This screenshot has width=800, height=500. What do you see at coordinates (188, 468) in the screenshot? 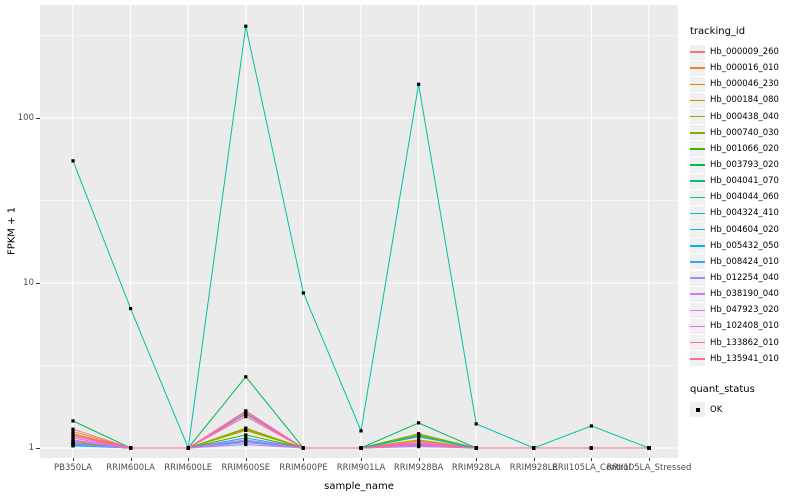
I see `x-tick-label: RRIM600LE` at bounding box center [188, 468].